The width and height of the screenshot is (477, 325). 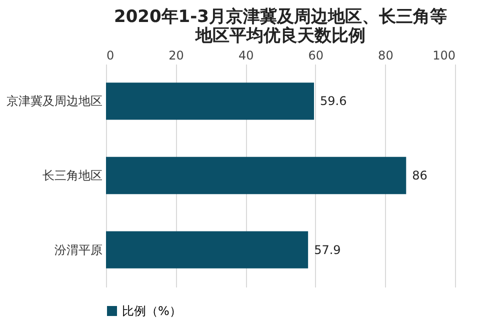 I want to click on y-tick-label: 京津冀及周边地区, so click(x=54, y=101).